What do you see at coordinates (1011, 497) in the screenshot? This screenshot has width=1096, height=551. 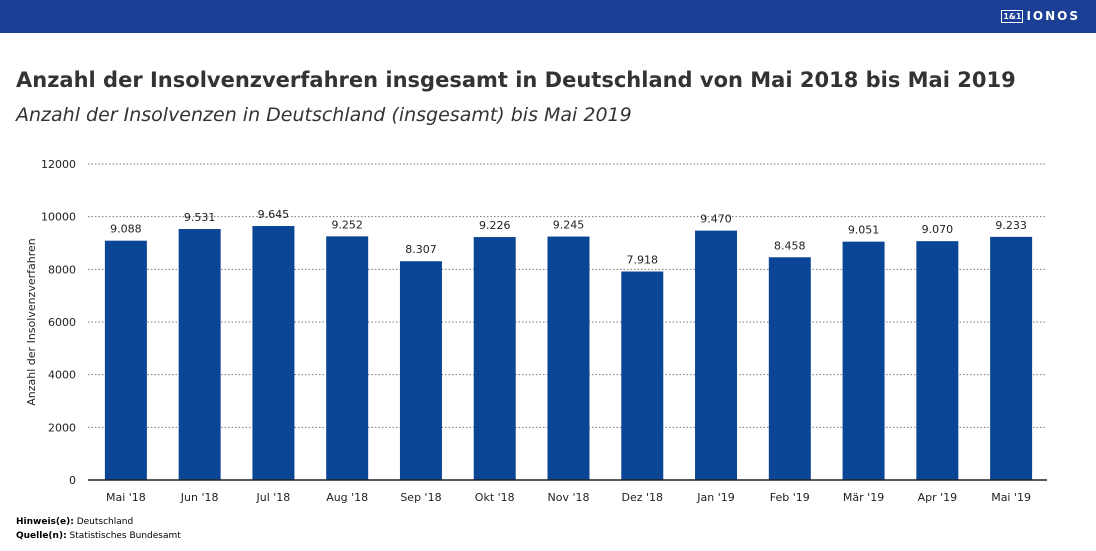 I see `x-tick-label: Mai '19` at bounding box center [1011, 497].